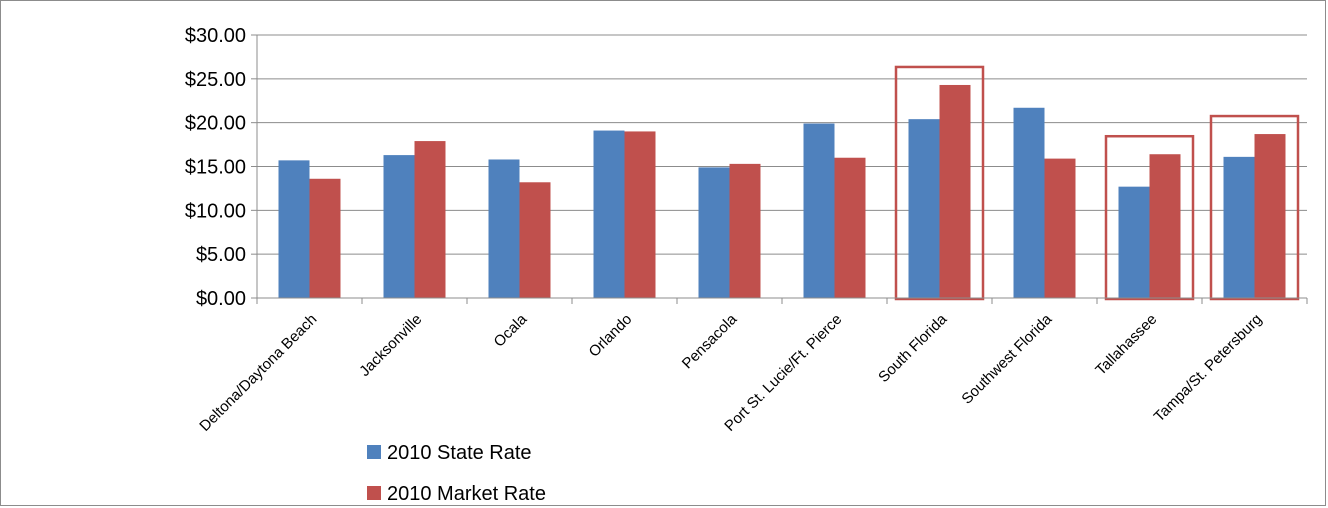 The height and width of the screenshot is (508, 1328). I want to click on x-tick-label: Jacksonville, so click(390, 345).